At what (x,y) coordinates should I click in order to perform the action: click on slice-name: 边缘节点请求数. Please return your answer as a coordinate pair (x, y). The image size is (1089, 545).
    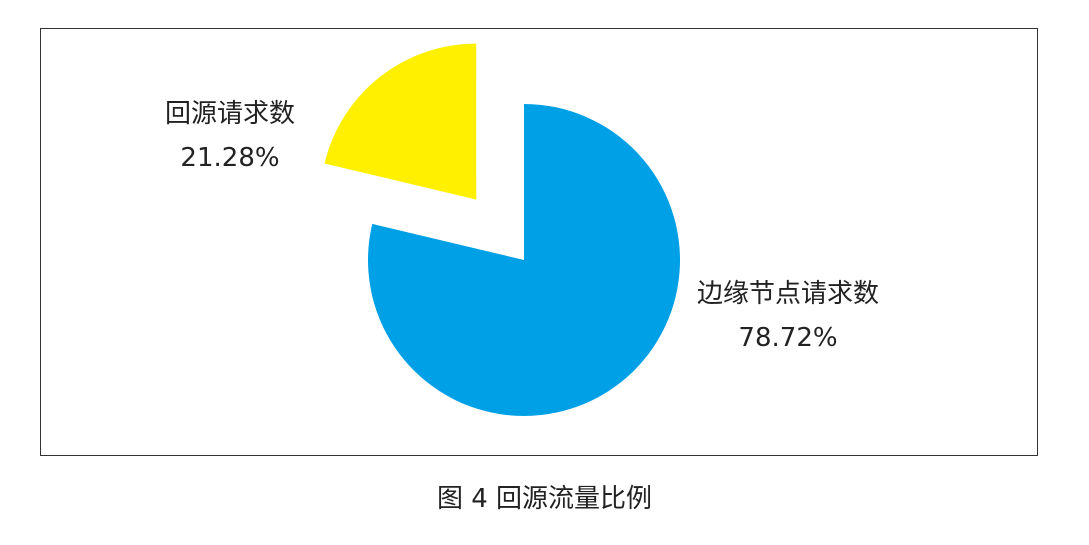
    Looking at the image, I should click on (787, 294).